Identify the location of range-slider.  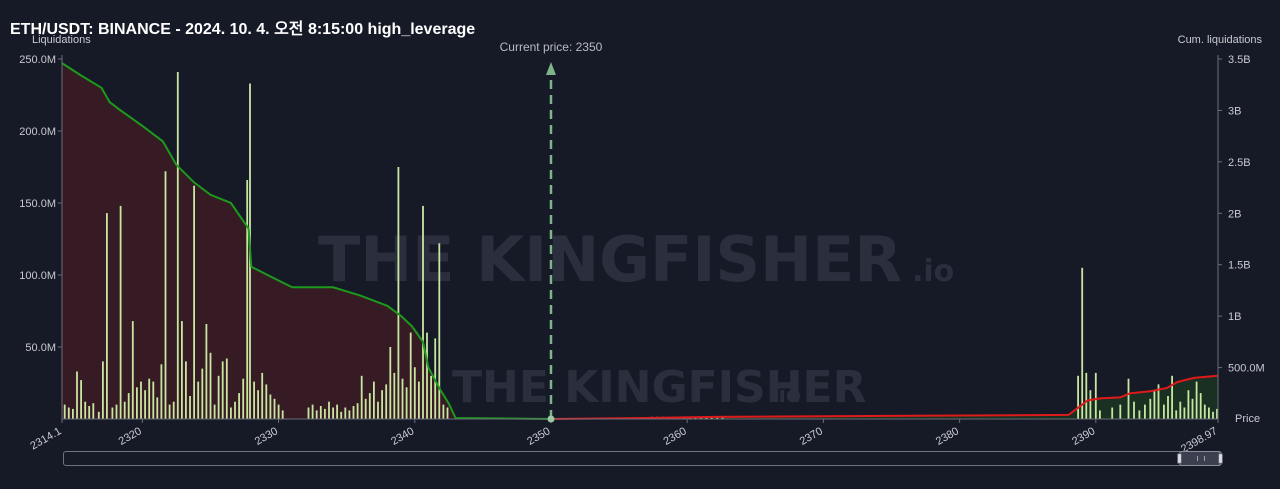
(643, 458).